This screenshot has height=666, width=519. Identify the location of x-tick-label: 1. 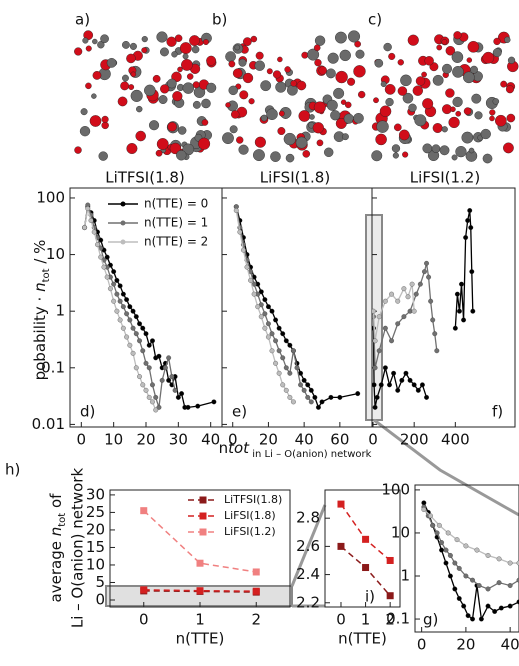
(366, 620).